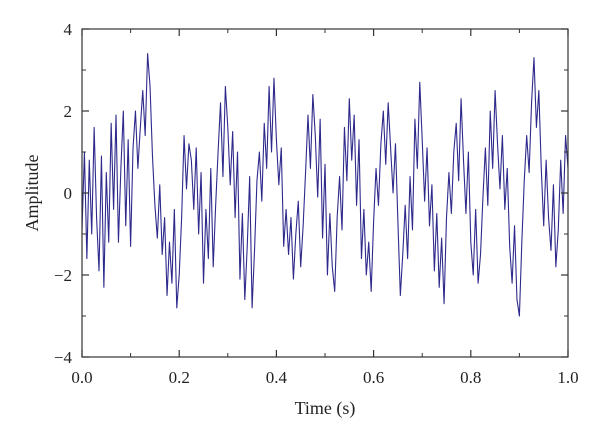 The width and height of the screenshot is (600, 438). What do you see at coordinates (373, 377) in the screenshot?
I see `x-tick-label: 0.6` at bounding box center [373, 377].